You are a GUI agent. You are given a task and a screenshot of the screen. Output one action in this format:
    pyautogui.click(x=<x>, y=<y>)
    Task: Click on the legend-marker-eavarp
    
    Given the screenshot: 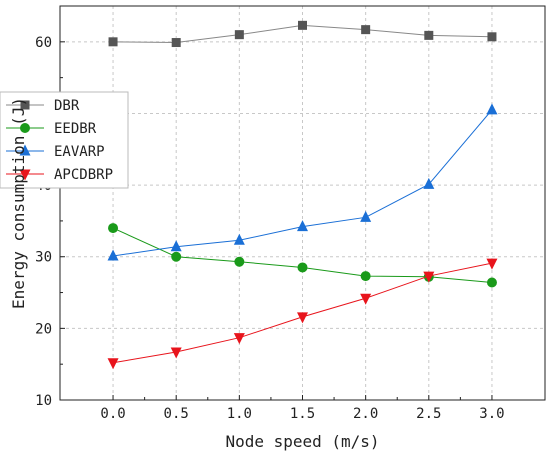 What is the action you would take?
    pyautogui.click(x=25, y=150)
    